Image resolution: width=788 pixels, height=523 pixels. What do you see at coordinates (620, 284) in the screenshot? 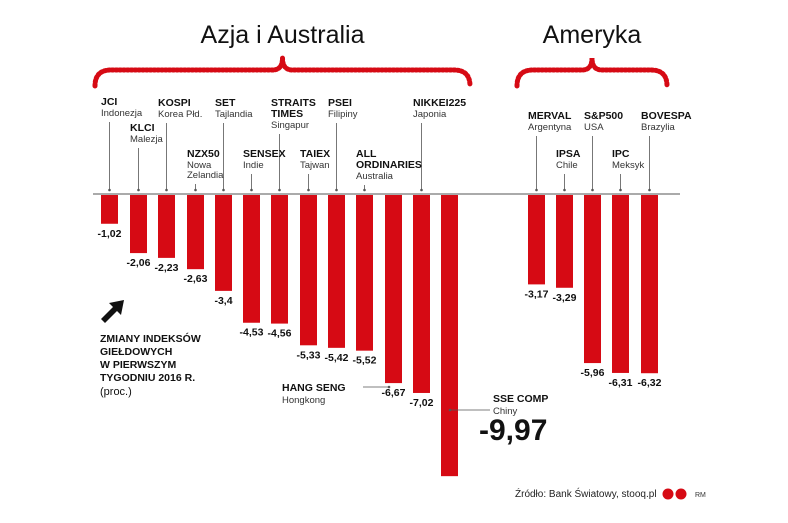
I see `bar-ipc` at bounding box center [620, 284].